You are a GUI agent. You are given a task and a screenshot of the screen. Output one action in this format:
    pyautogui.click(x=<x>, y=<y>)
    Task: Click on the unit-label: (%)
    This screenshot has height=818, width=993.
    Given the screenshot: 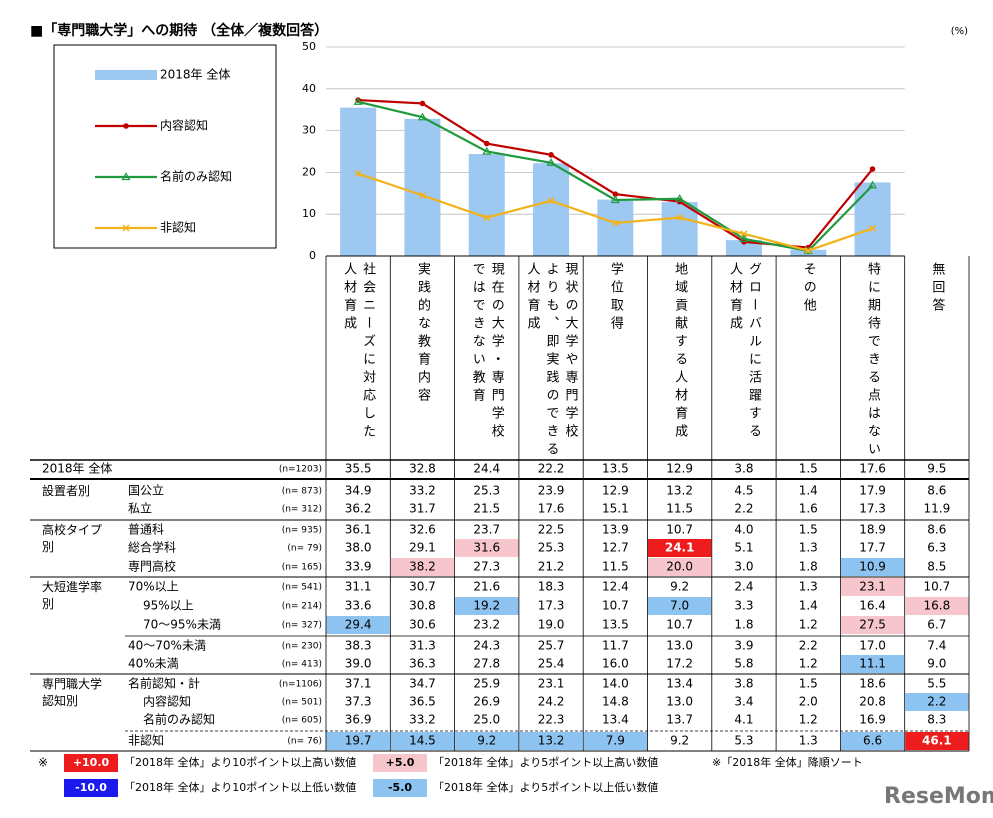 What is the action you would take?
    pyautogui.click(x=959, y=31)
    